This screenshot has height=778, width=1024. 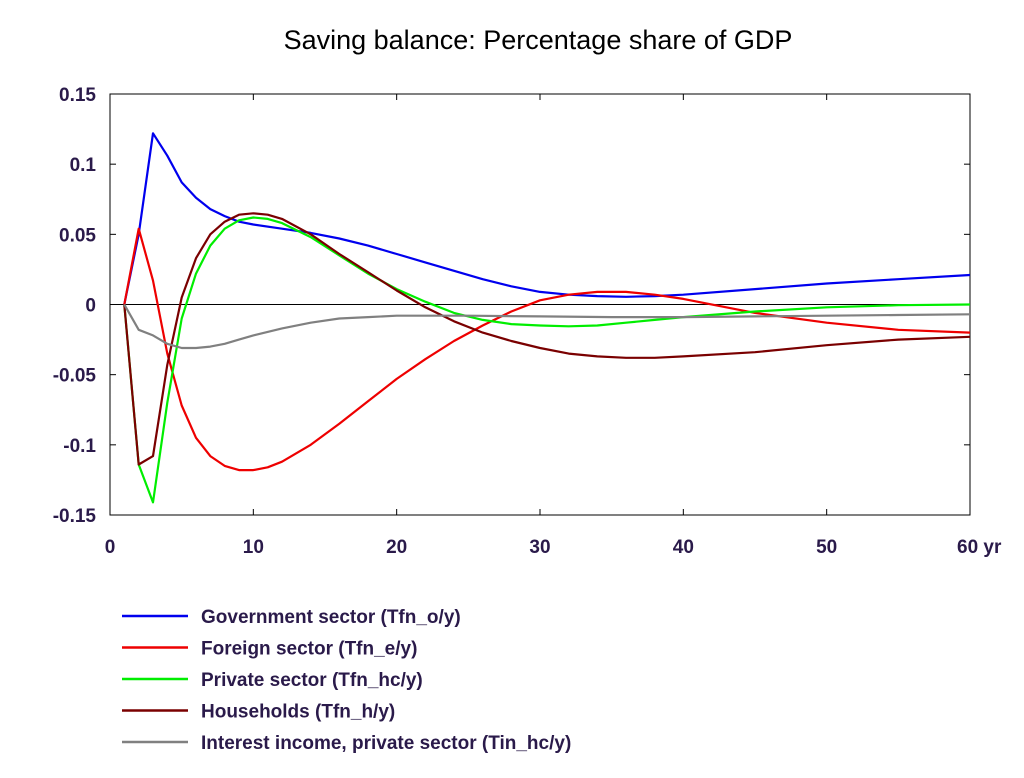 What do you see at coordinates (539, 547) in the screenshot?
I see `x-tick-label: 30` at bounding box center [539, 547].